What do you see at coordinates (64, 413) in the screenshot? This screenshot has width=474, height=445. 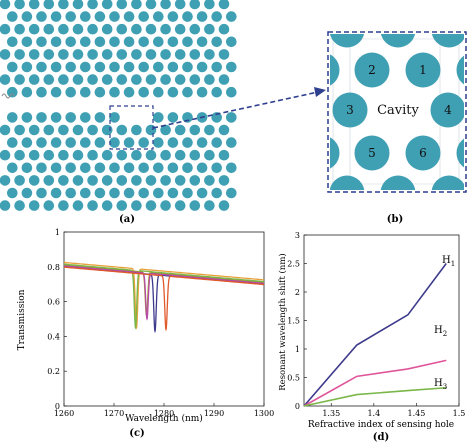 I see `chart-c-xtick-label: 1260` at bounding box center [64, 413].